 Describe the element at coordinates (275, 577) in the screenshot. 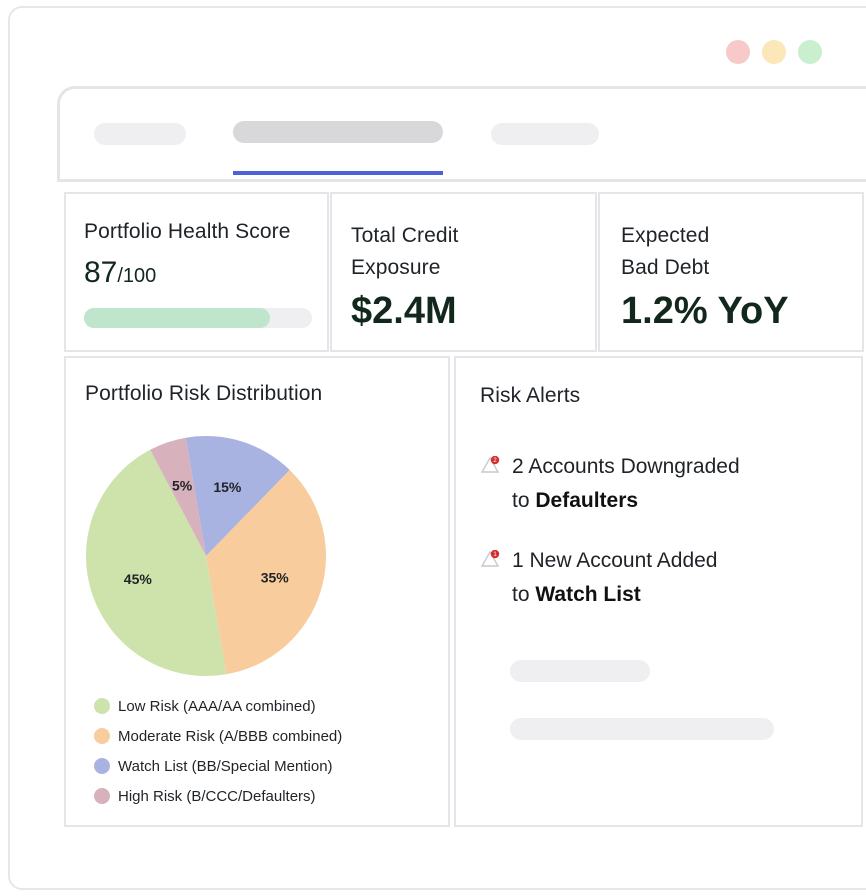

I see `pie-slice-label: 35%` at that location.